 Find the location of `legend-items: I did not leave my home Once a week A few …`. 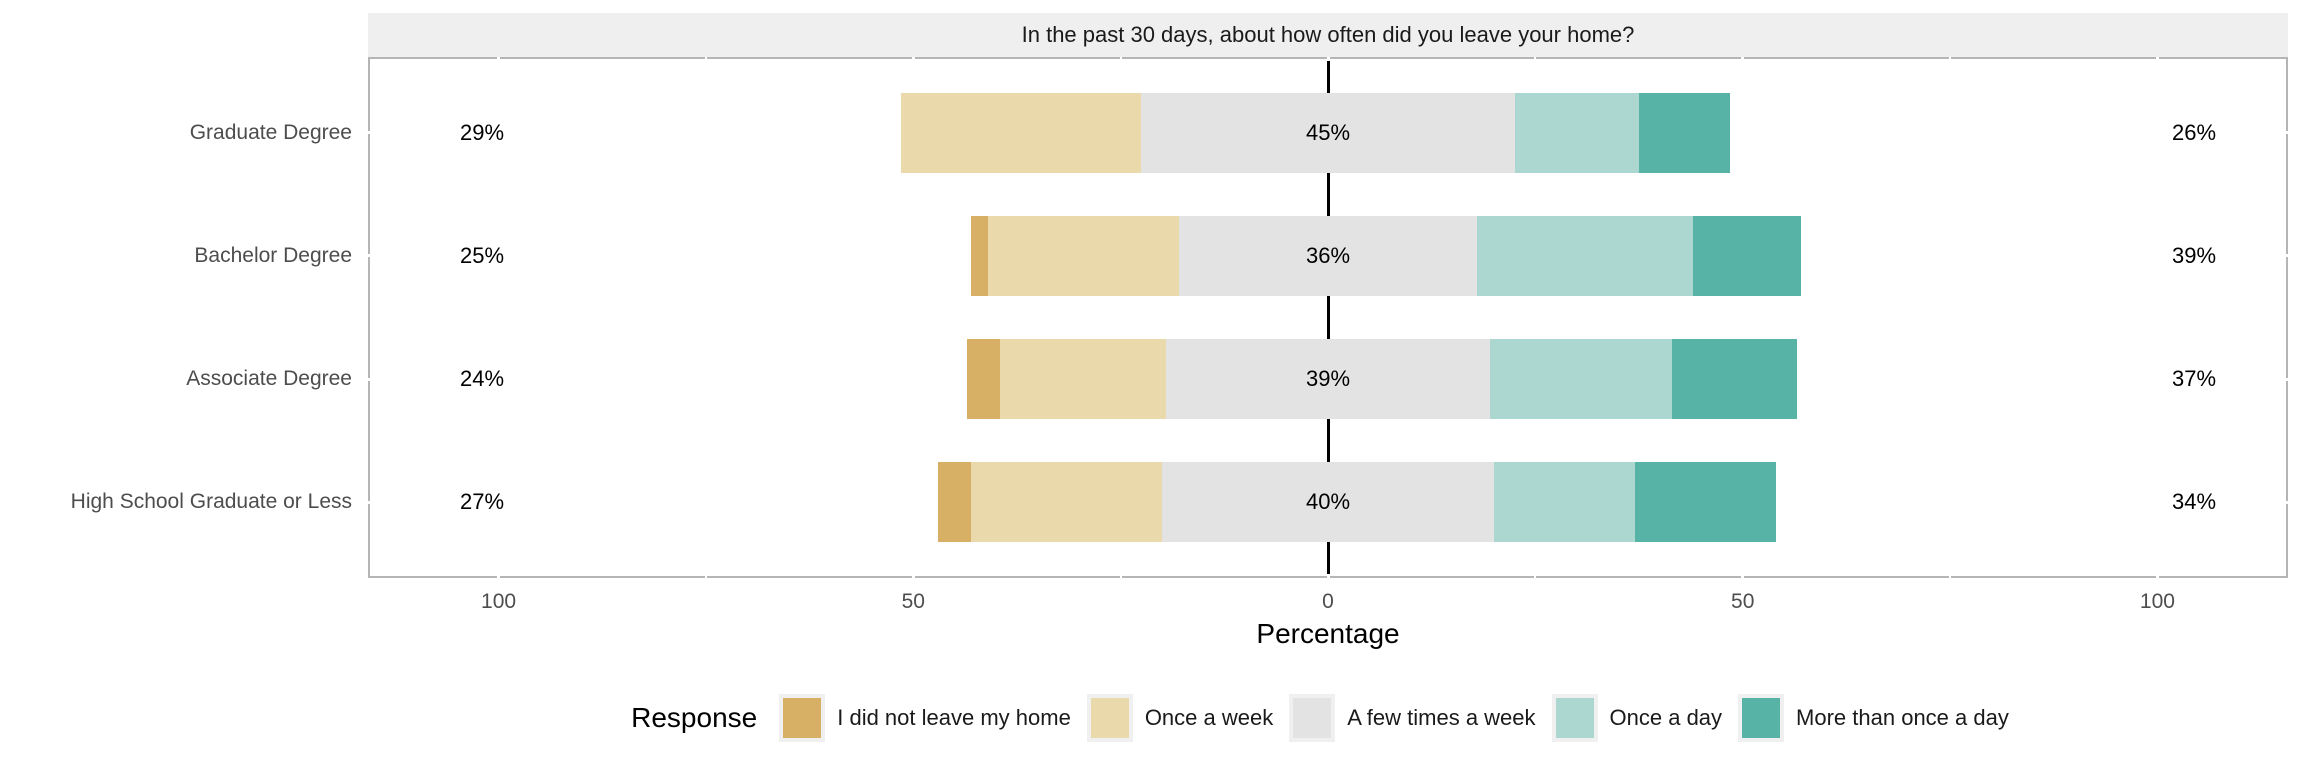

legend-items: I did not leave my home Once a week A few … is located at coordinates (1402, 718).